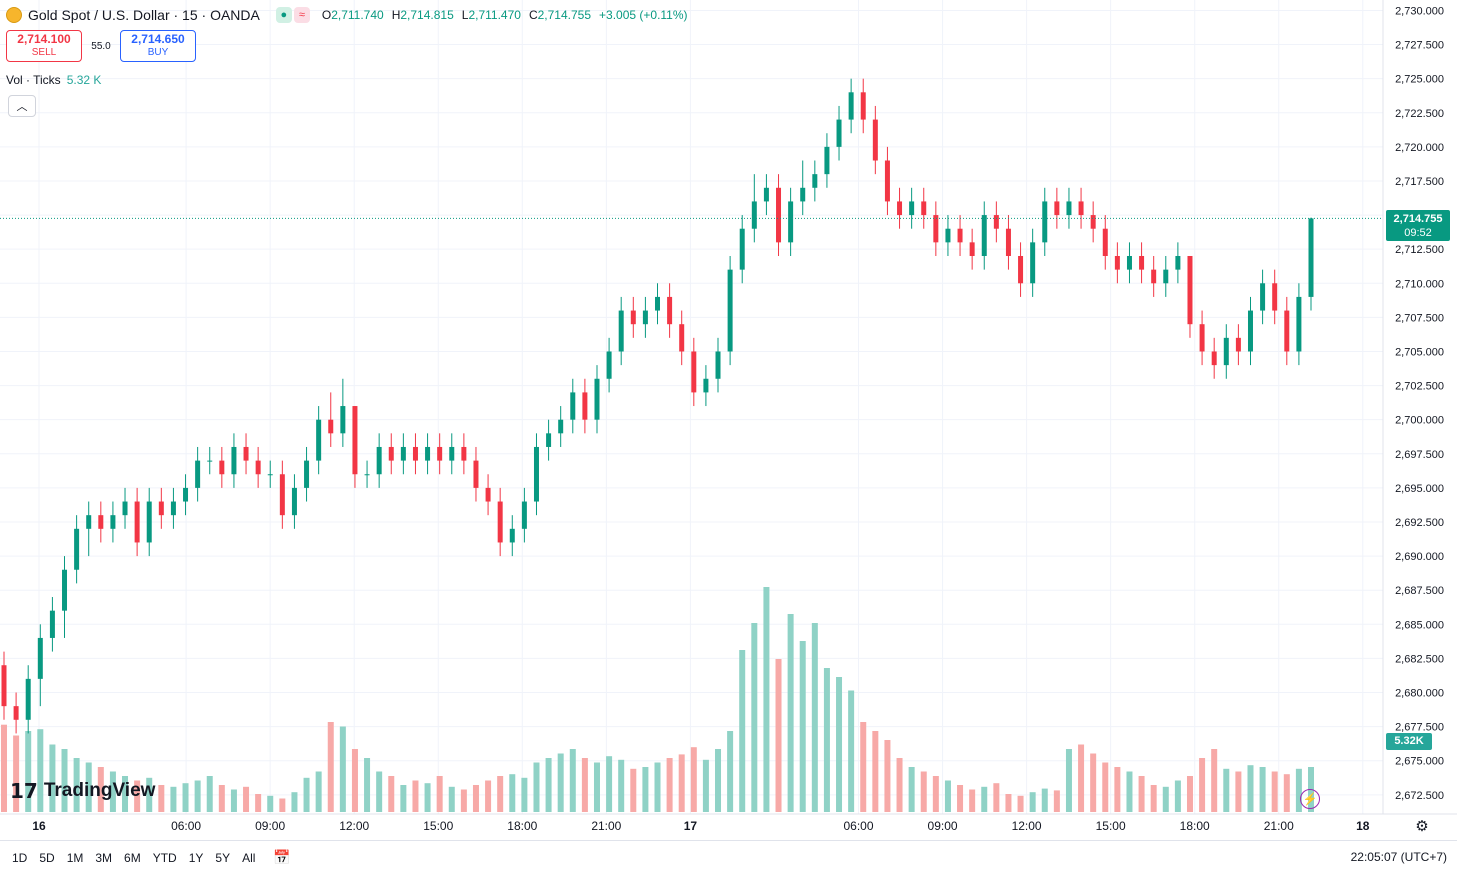  I want to click on collapse-chevron-up-icon: ︿, so click(22, 106).